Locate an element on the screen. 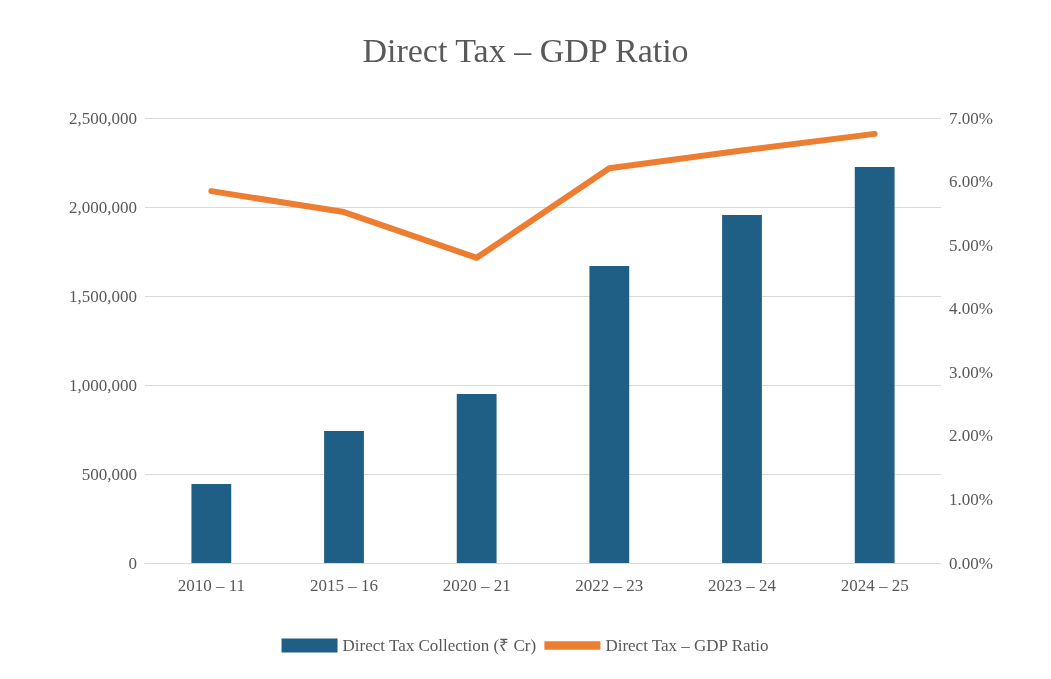  x-tick-label: 2020 – 21 is located at coordinates (476, 585).